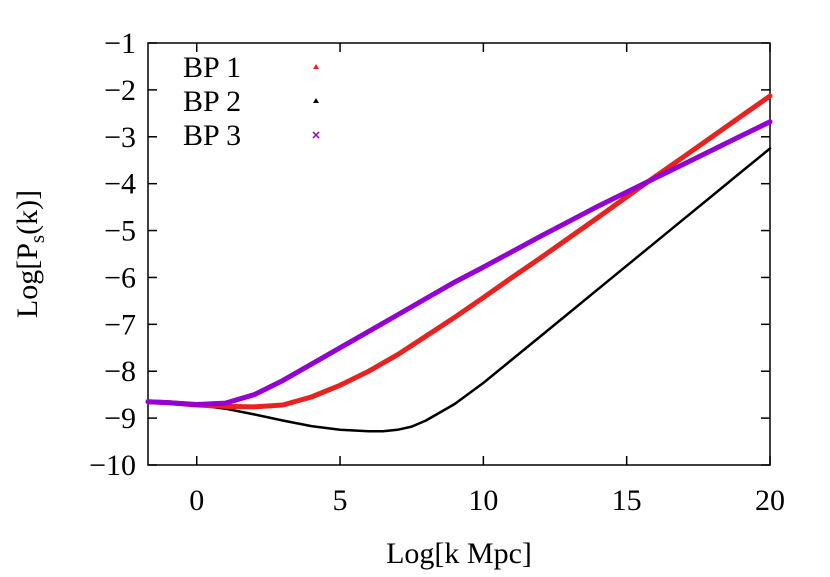 The image size is (830, 577). I want to click on y-axis-label: Log[Ps(k)], so click(30, 254).